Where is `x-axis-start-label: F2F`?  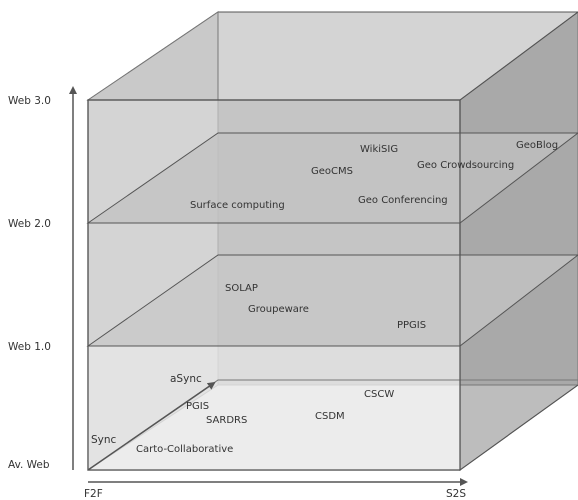 x-axis-start-label: F2F is located at coordinates (93, 494).